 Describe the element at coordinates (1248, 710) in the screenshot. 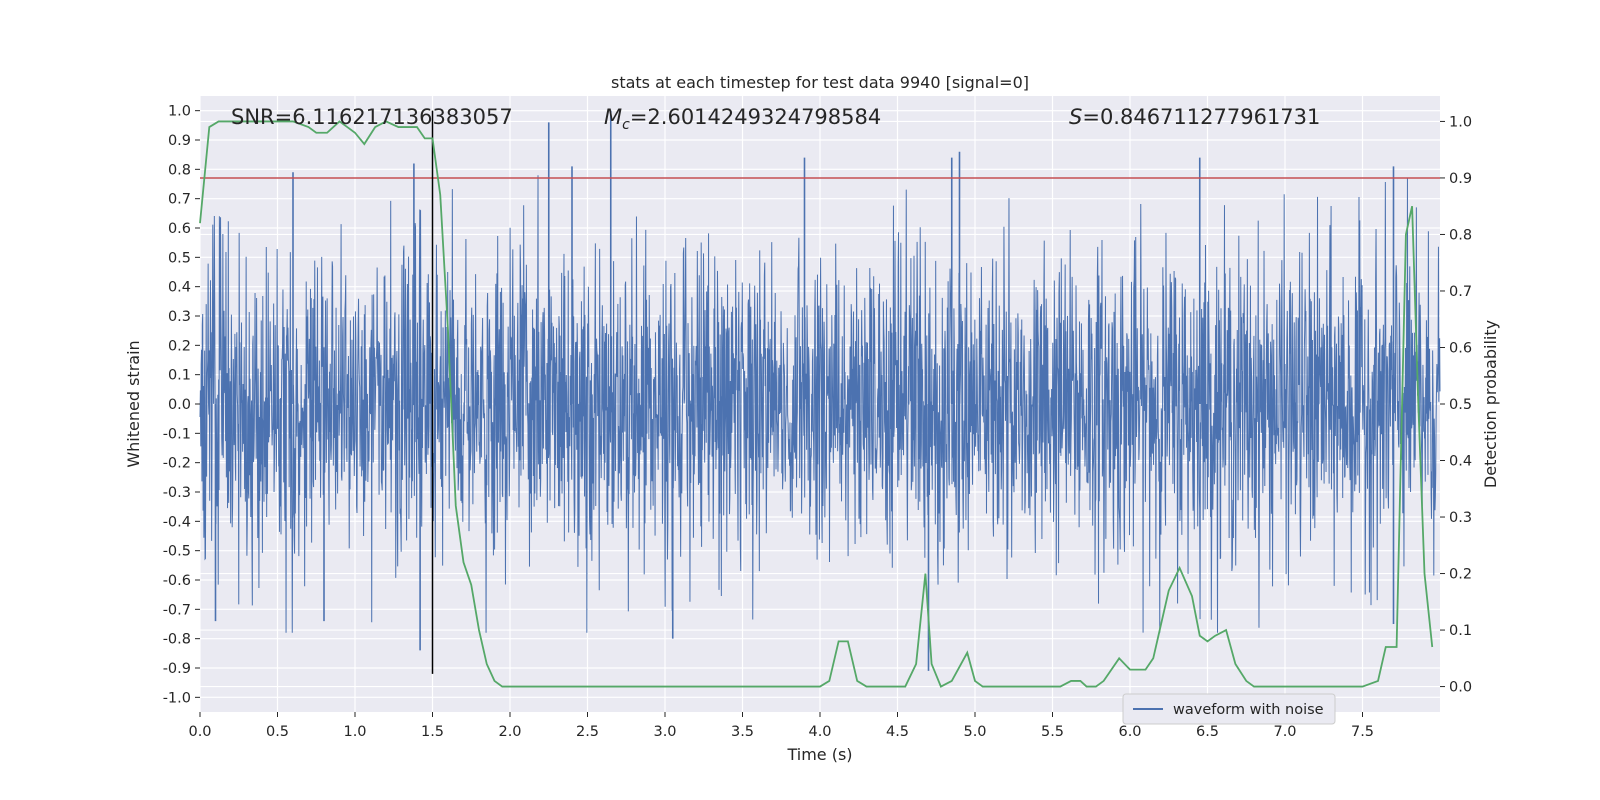

I see `legend-label-waveform: waveform with noise` at that location.